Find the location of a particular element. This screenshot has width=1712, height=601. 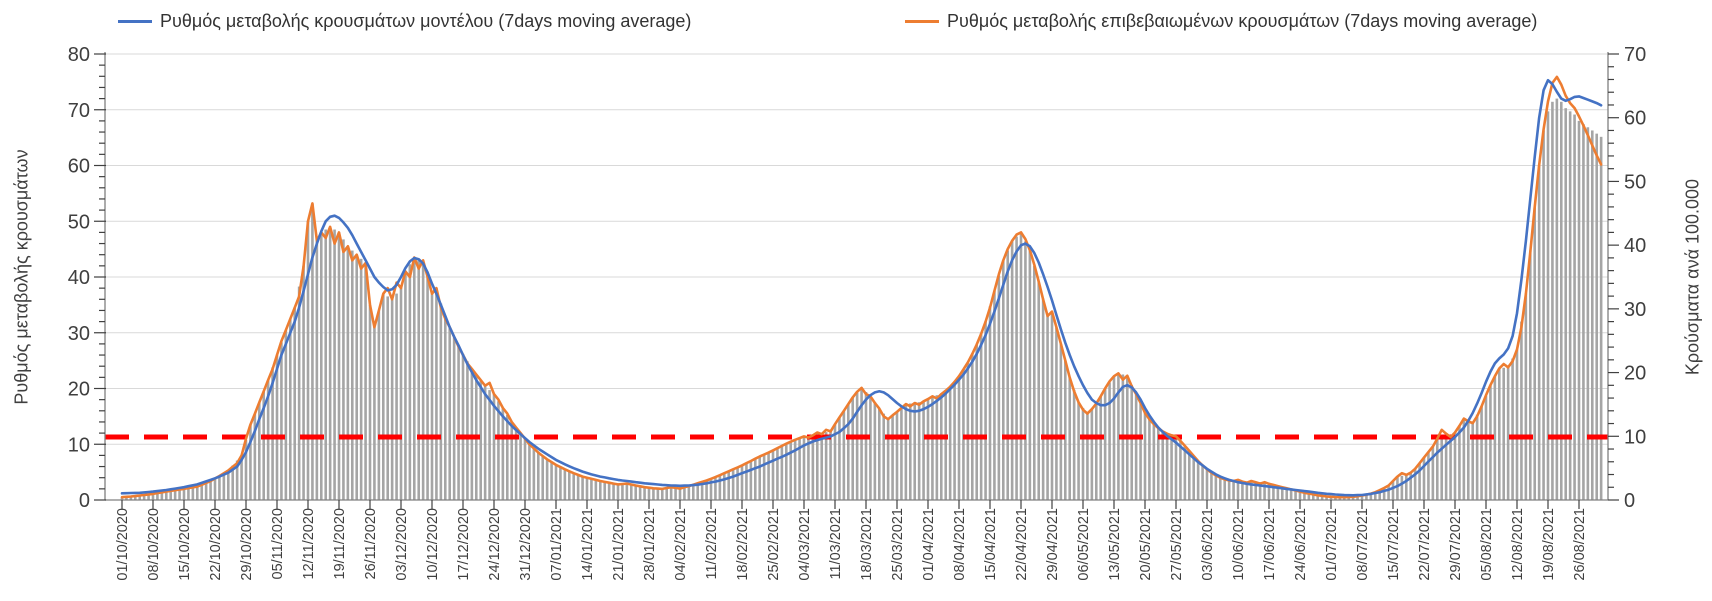

y-right-tick-label: 60 is located at coordinates (1635, 119).